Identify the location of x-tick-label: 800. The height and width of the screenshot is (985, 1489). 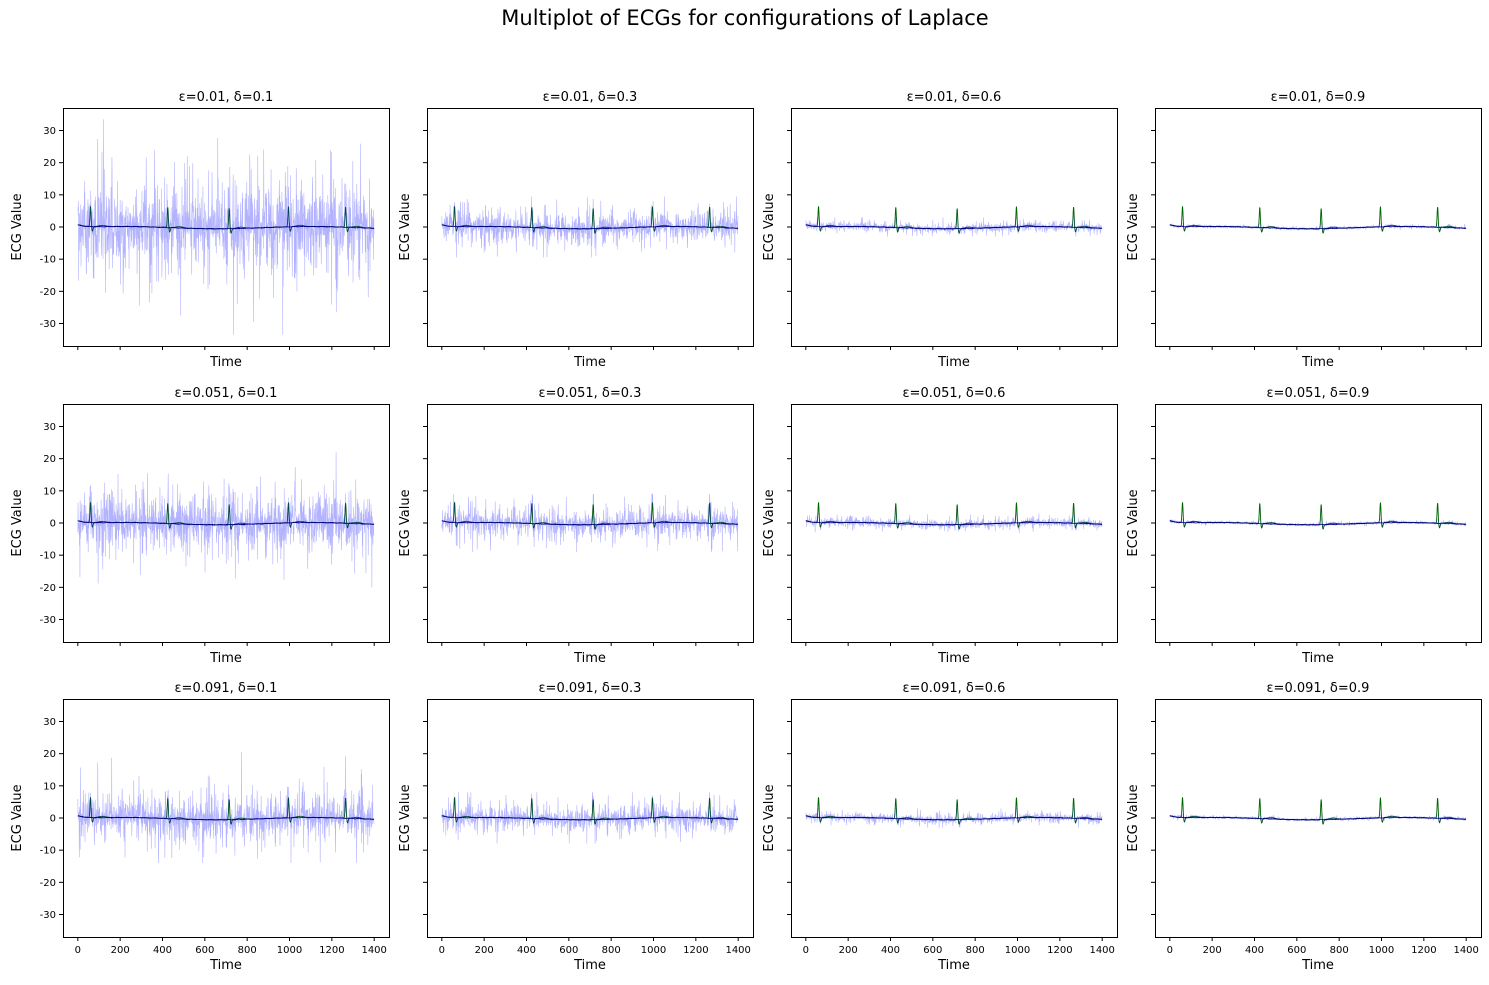
(611, 950).